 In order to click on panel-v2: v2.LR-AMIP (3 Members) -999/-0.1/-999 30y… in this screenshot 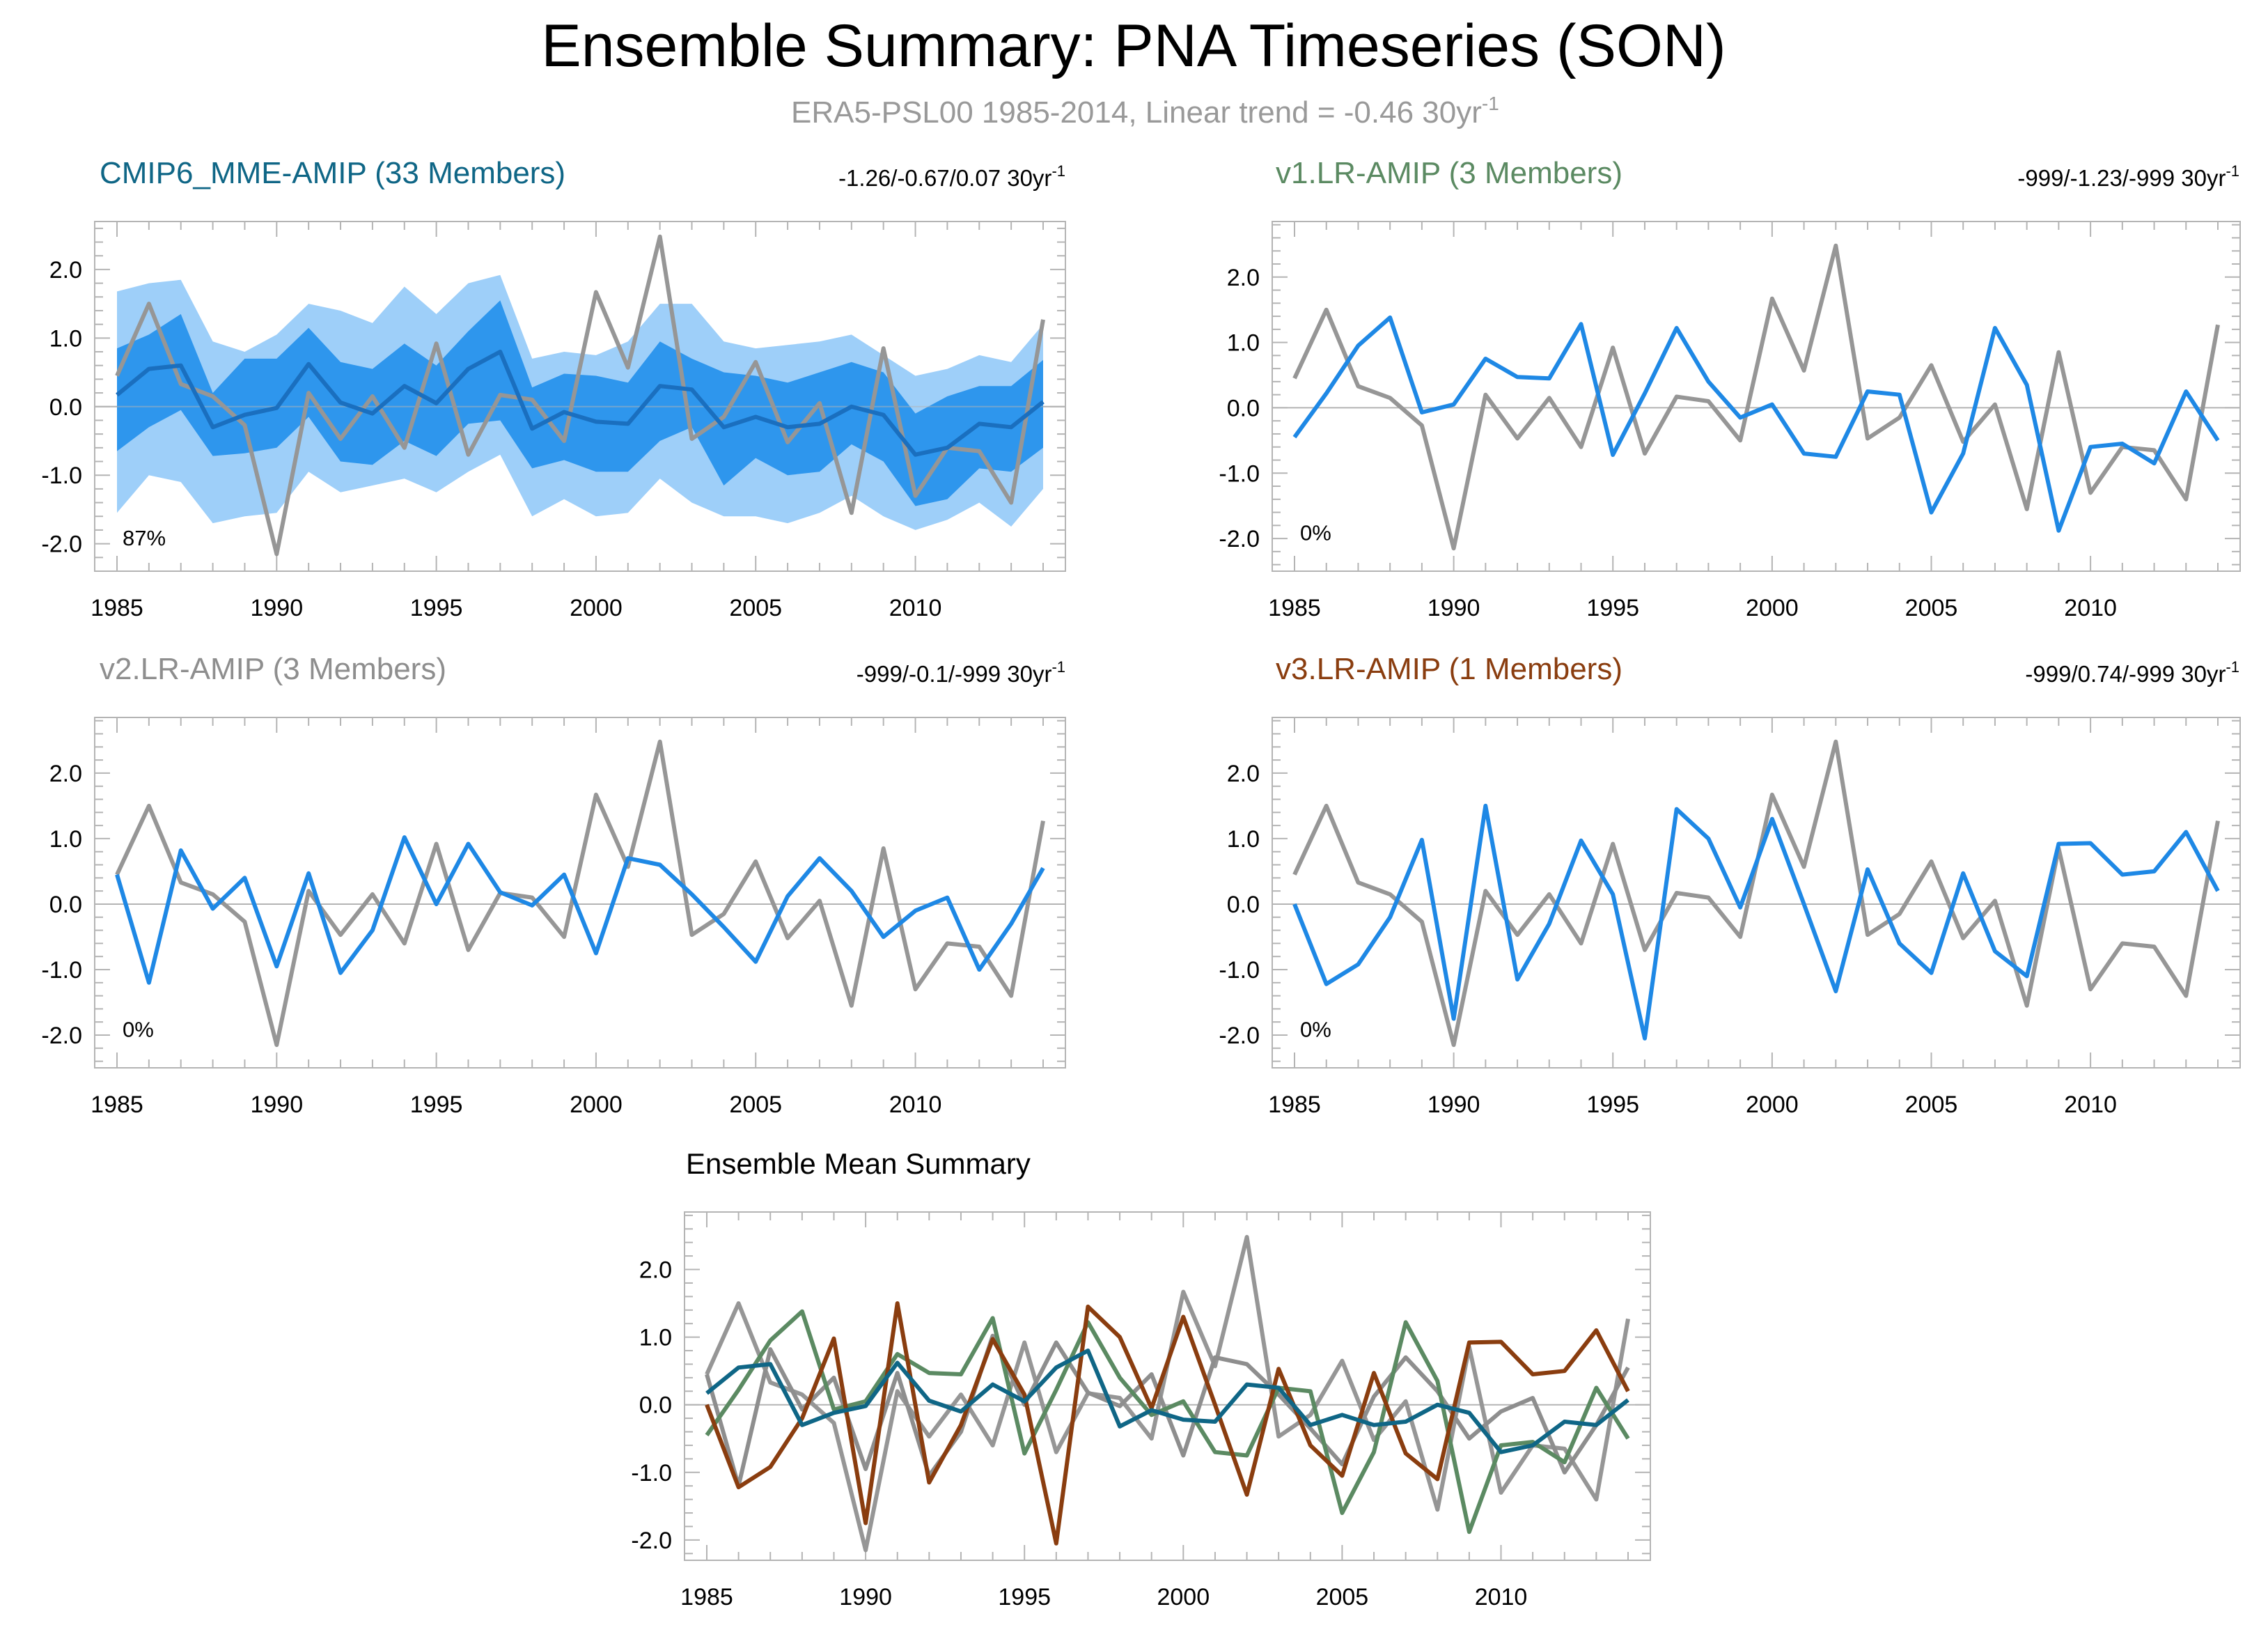, I will do `click(553, 885)`.